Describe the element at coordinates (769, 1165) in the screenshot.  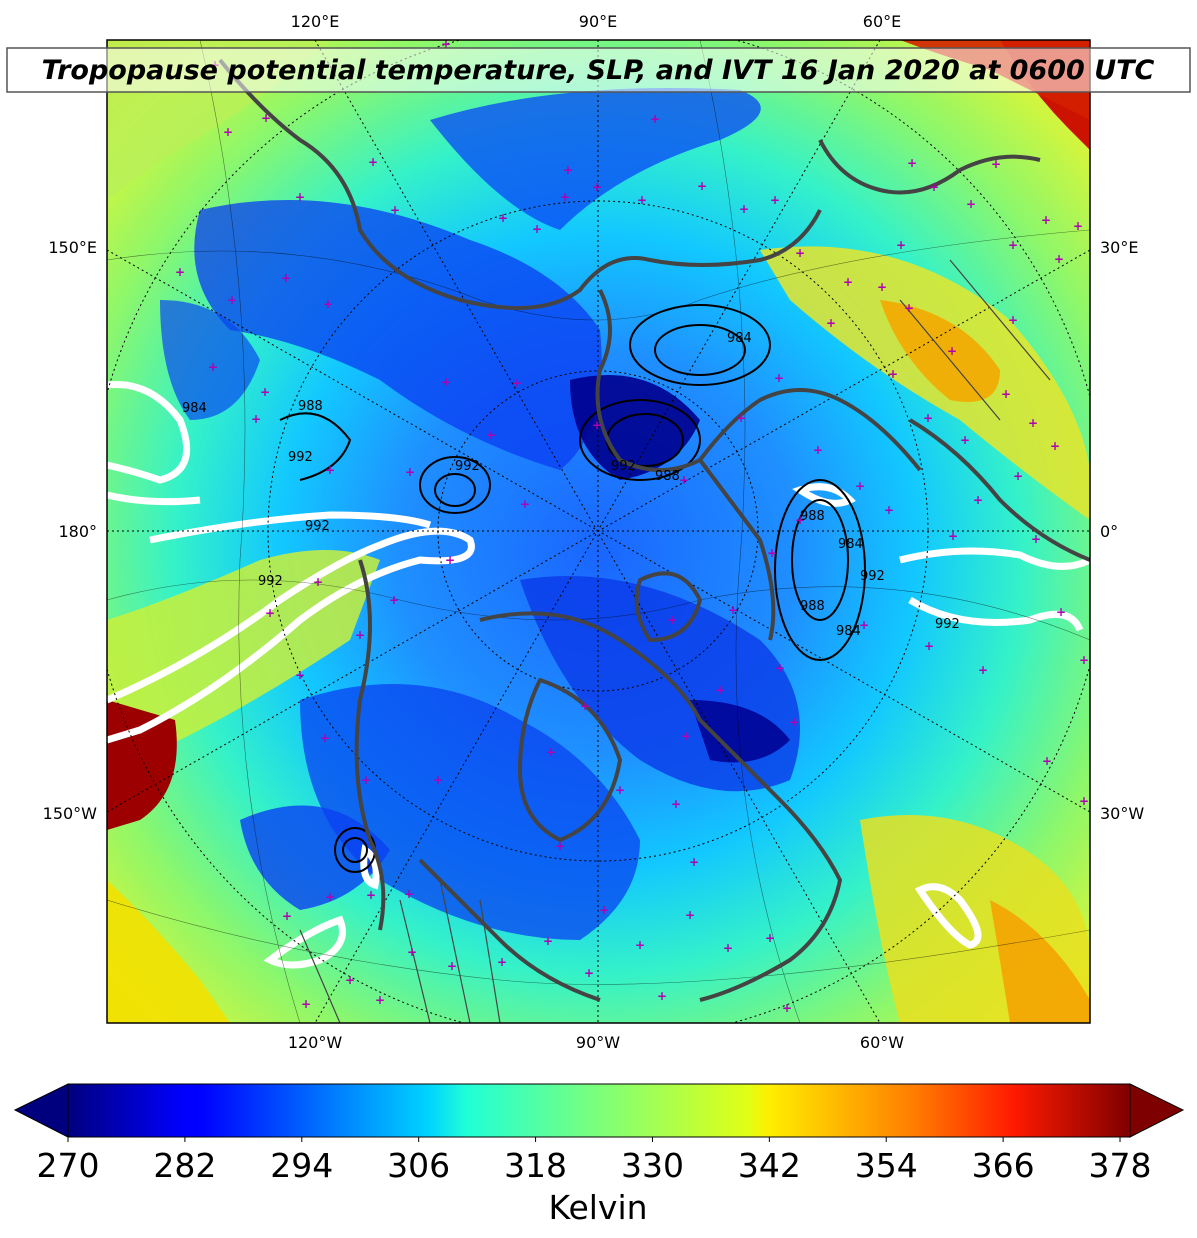
I see `colorbar-tick-label: 342` at that location.